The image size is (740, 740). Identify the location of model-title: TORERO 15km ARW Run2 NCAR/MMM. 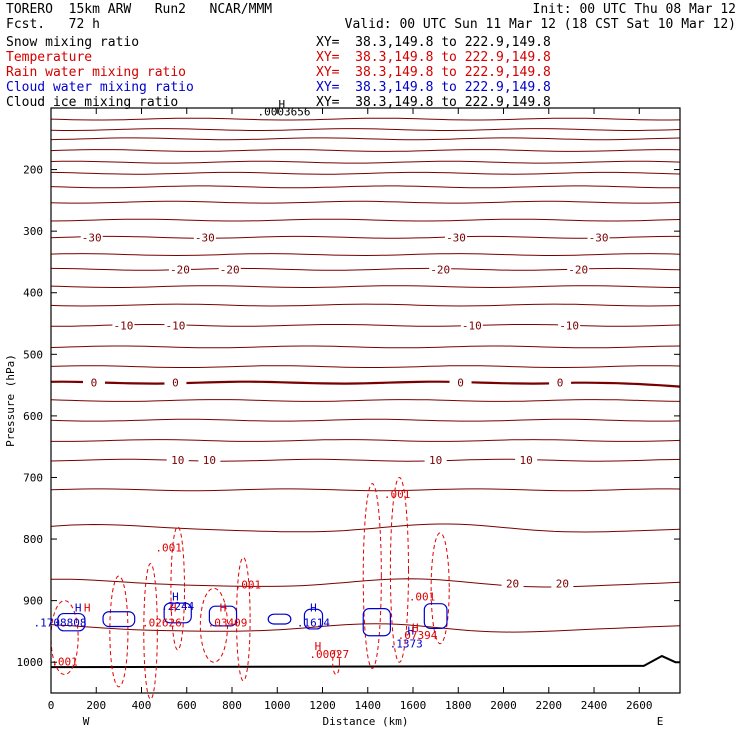
(139, 9).